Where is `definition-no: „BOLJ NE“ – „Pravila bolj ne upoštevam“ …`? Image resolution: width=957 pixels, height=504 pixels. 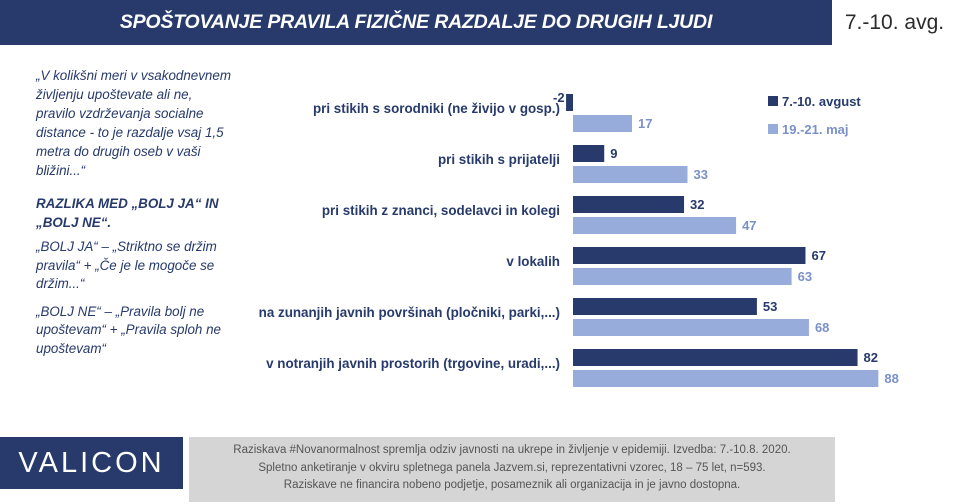
definition-no: „BOLJ NE“ – „Pravila bolj ne upoštevam“ … is located at coordinates (128, 329).